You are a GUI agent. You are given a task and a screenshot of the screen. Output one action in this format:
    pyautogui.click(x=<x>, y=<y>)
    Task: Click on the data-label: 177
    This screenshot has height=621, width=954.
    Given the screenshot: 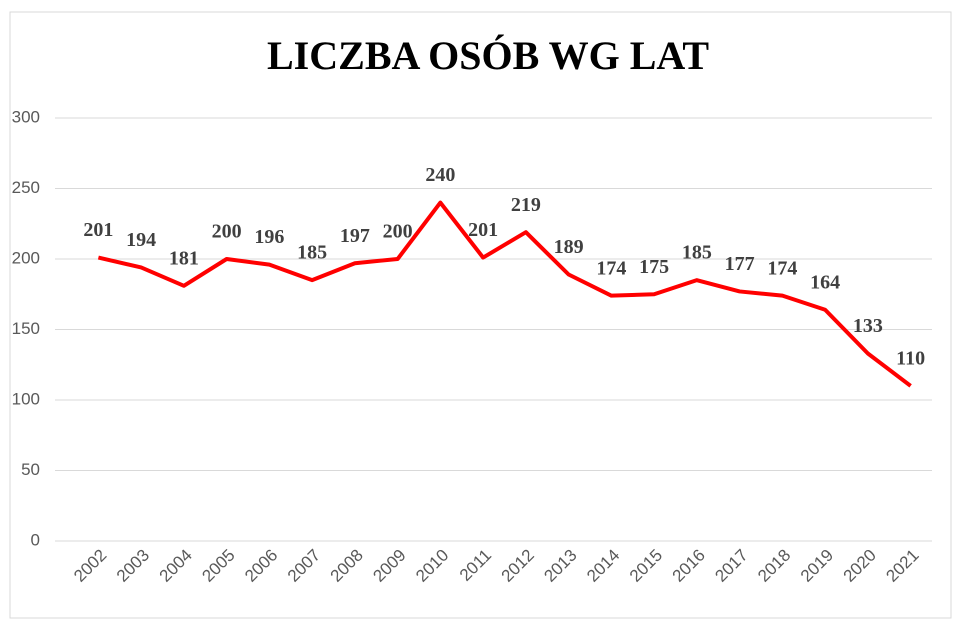 What is the action you would take?
    pyautogui.click(x=740, y=264)
    